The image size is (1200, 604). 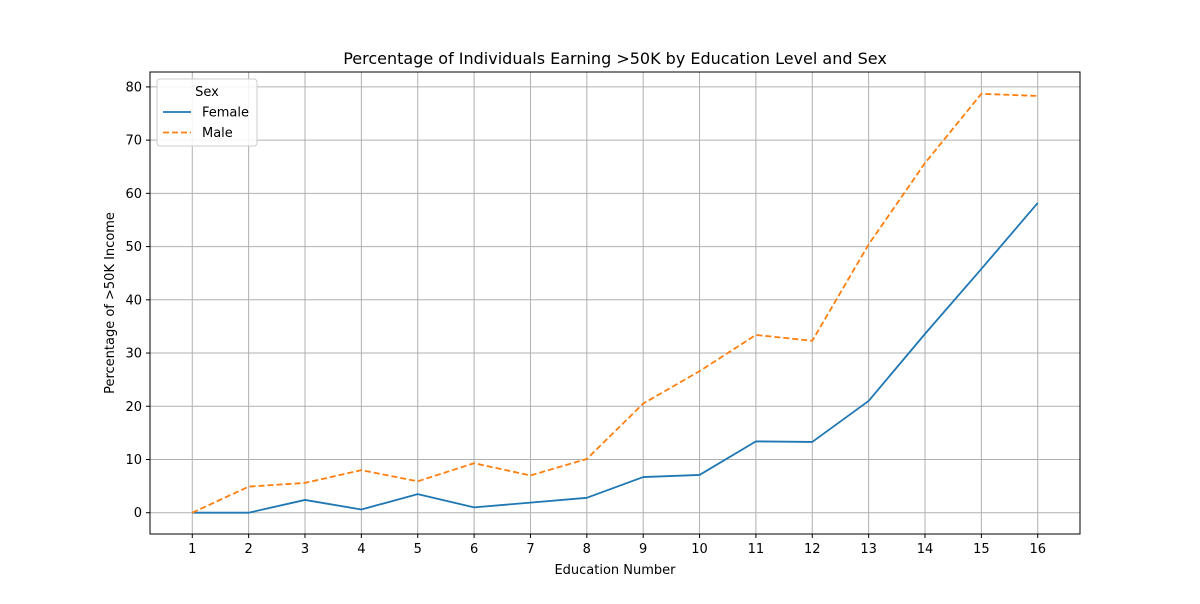 I want to click on y-tick-label: 0, so click(x=138, y=513).